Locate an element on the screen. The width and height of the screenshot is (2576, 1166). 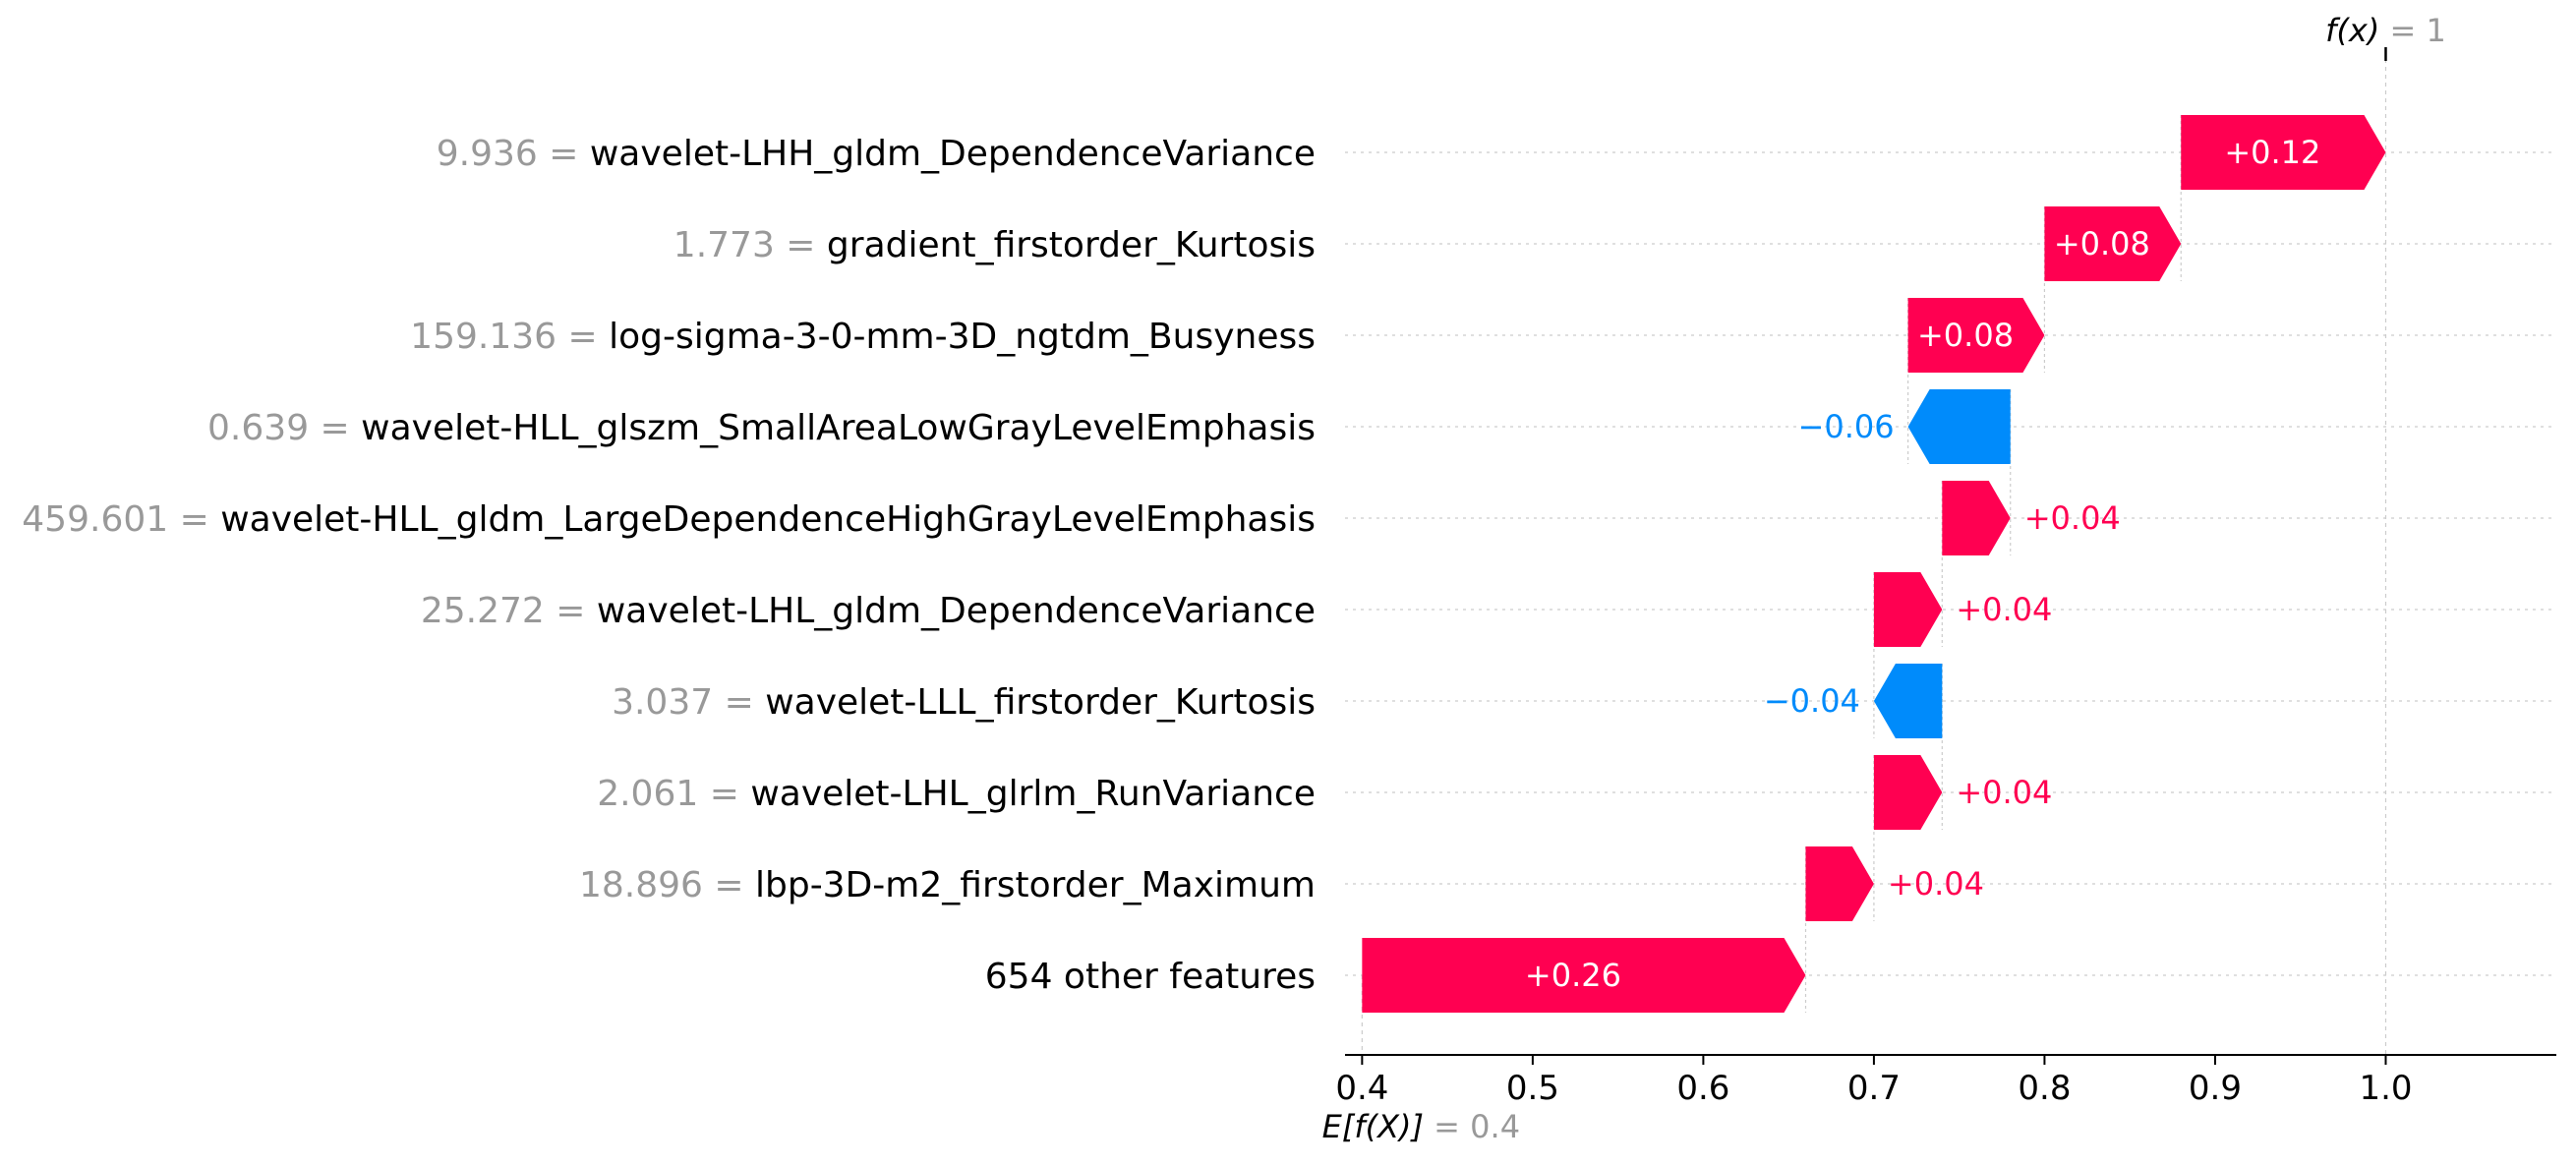
feature-label: 1.773 = gradient_firstorder_Kurtosis is located at coordinates (994, 245).